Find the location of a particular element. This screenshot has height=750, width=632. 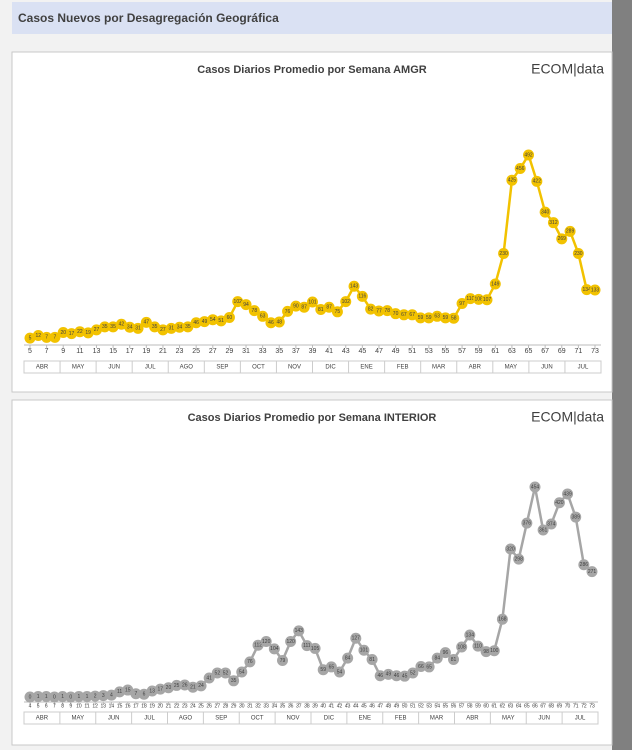

x-tick-label: 61 is located at coordinates (495, 351).